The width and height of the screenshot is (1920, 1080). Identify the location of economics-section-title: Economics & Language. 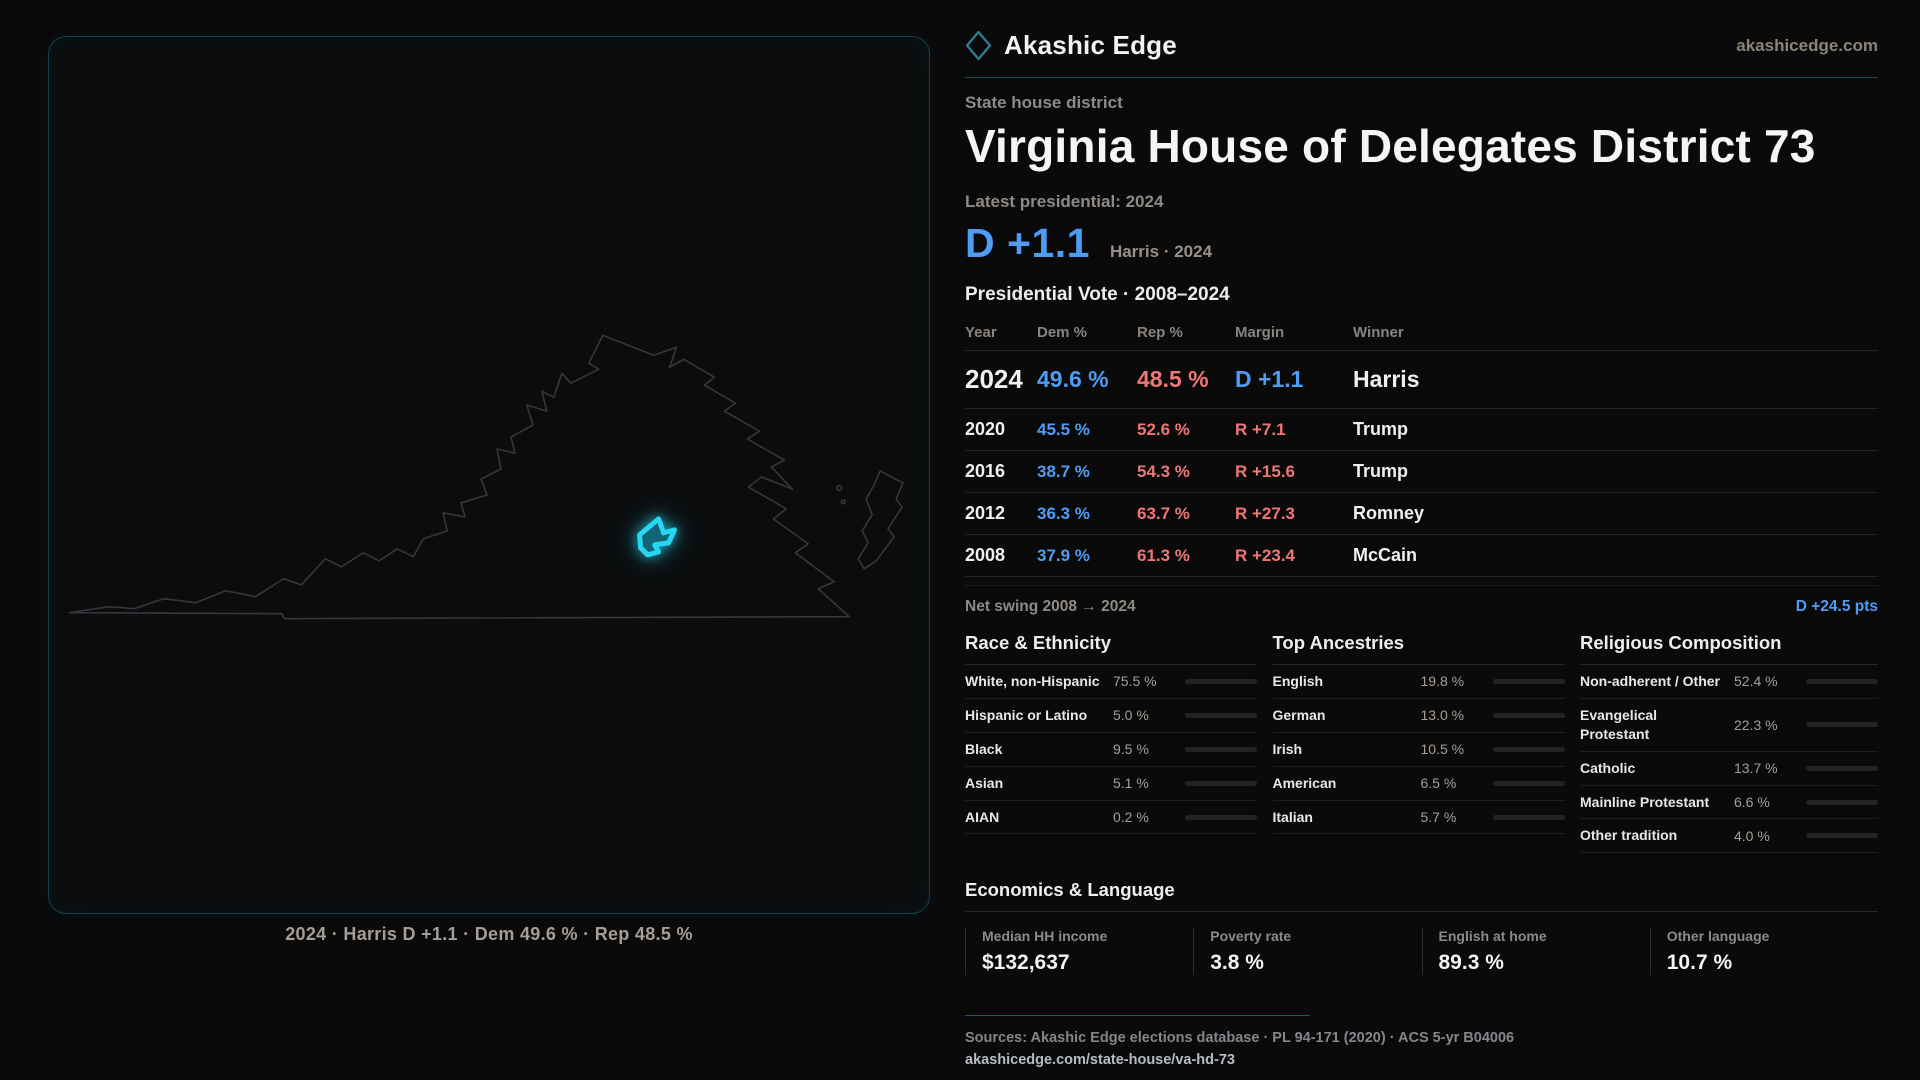
(1421, 896).